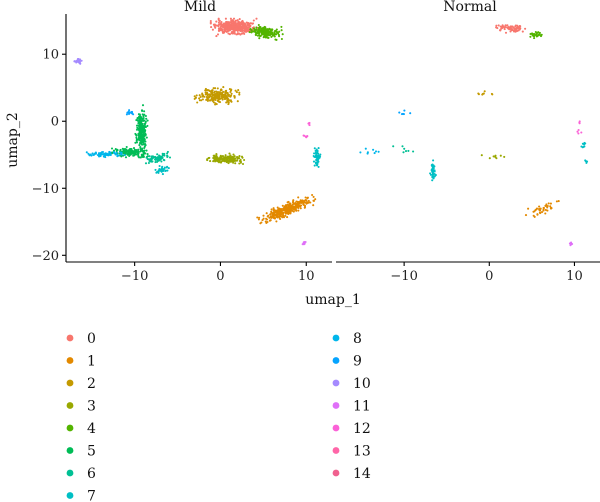 The image size is (600, 502). I want to click on legend-label-10: 10, so click(362, 384).